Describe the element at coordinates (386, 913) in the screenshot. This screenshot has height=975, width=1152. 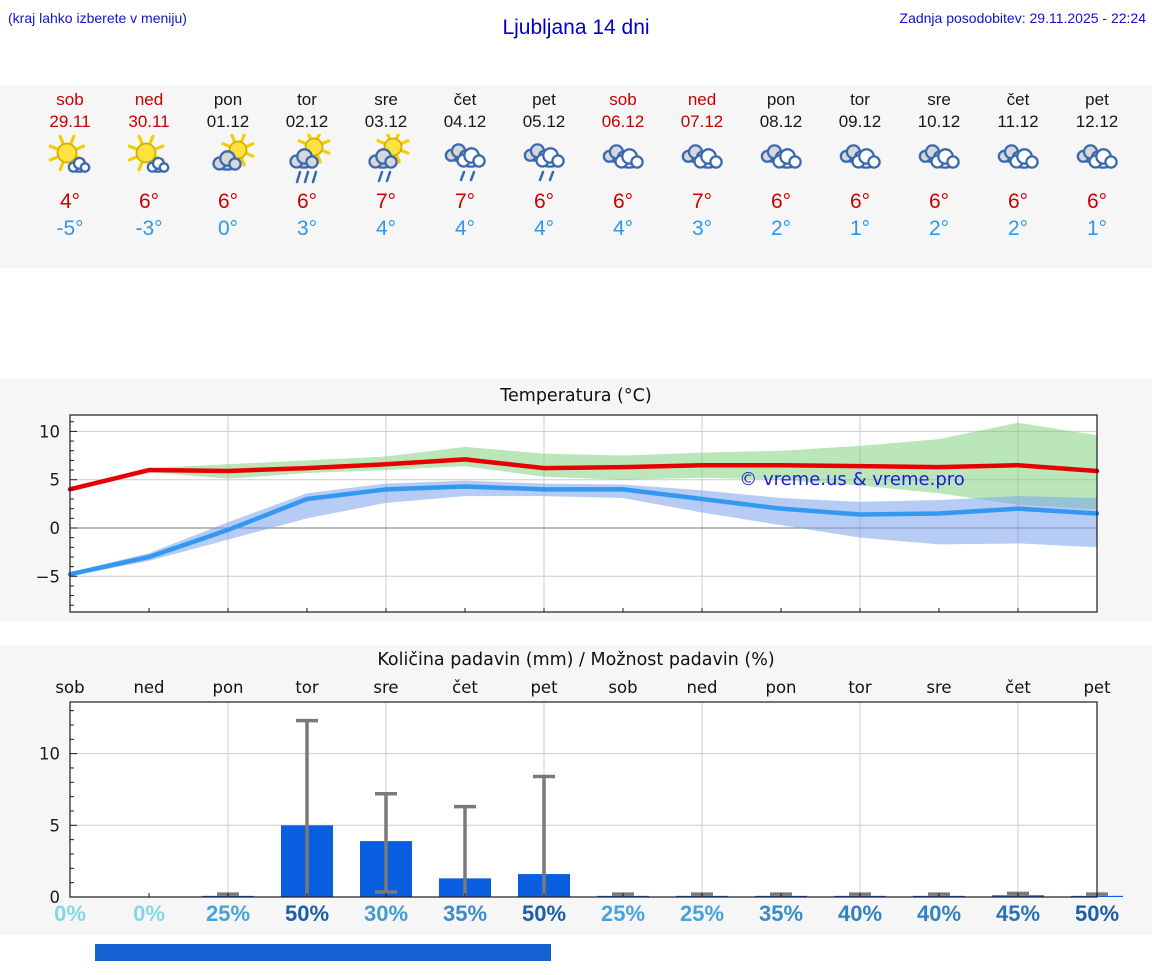
I see `precip-probability: 30%` at that location.